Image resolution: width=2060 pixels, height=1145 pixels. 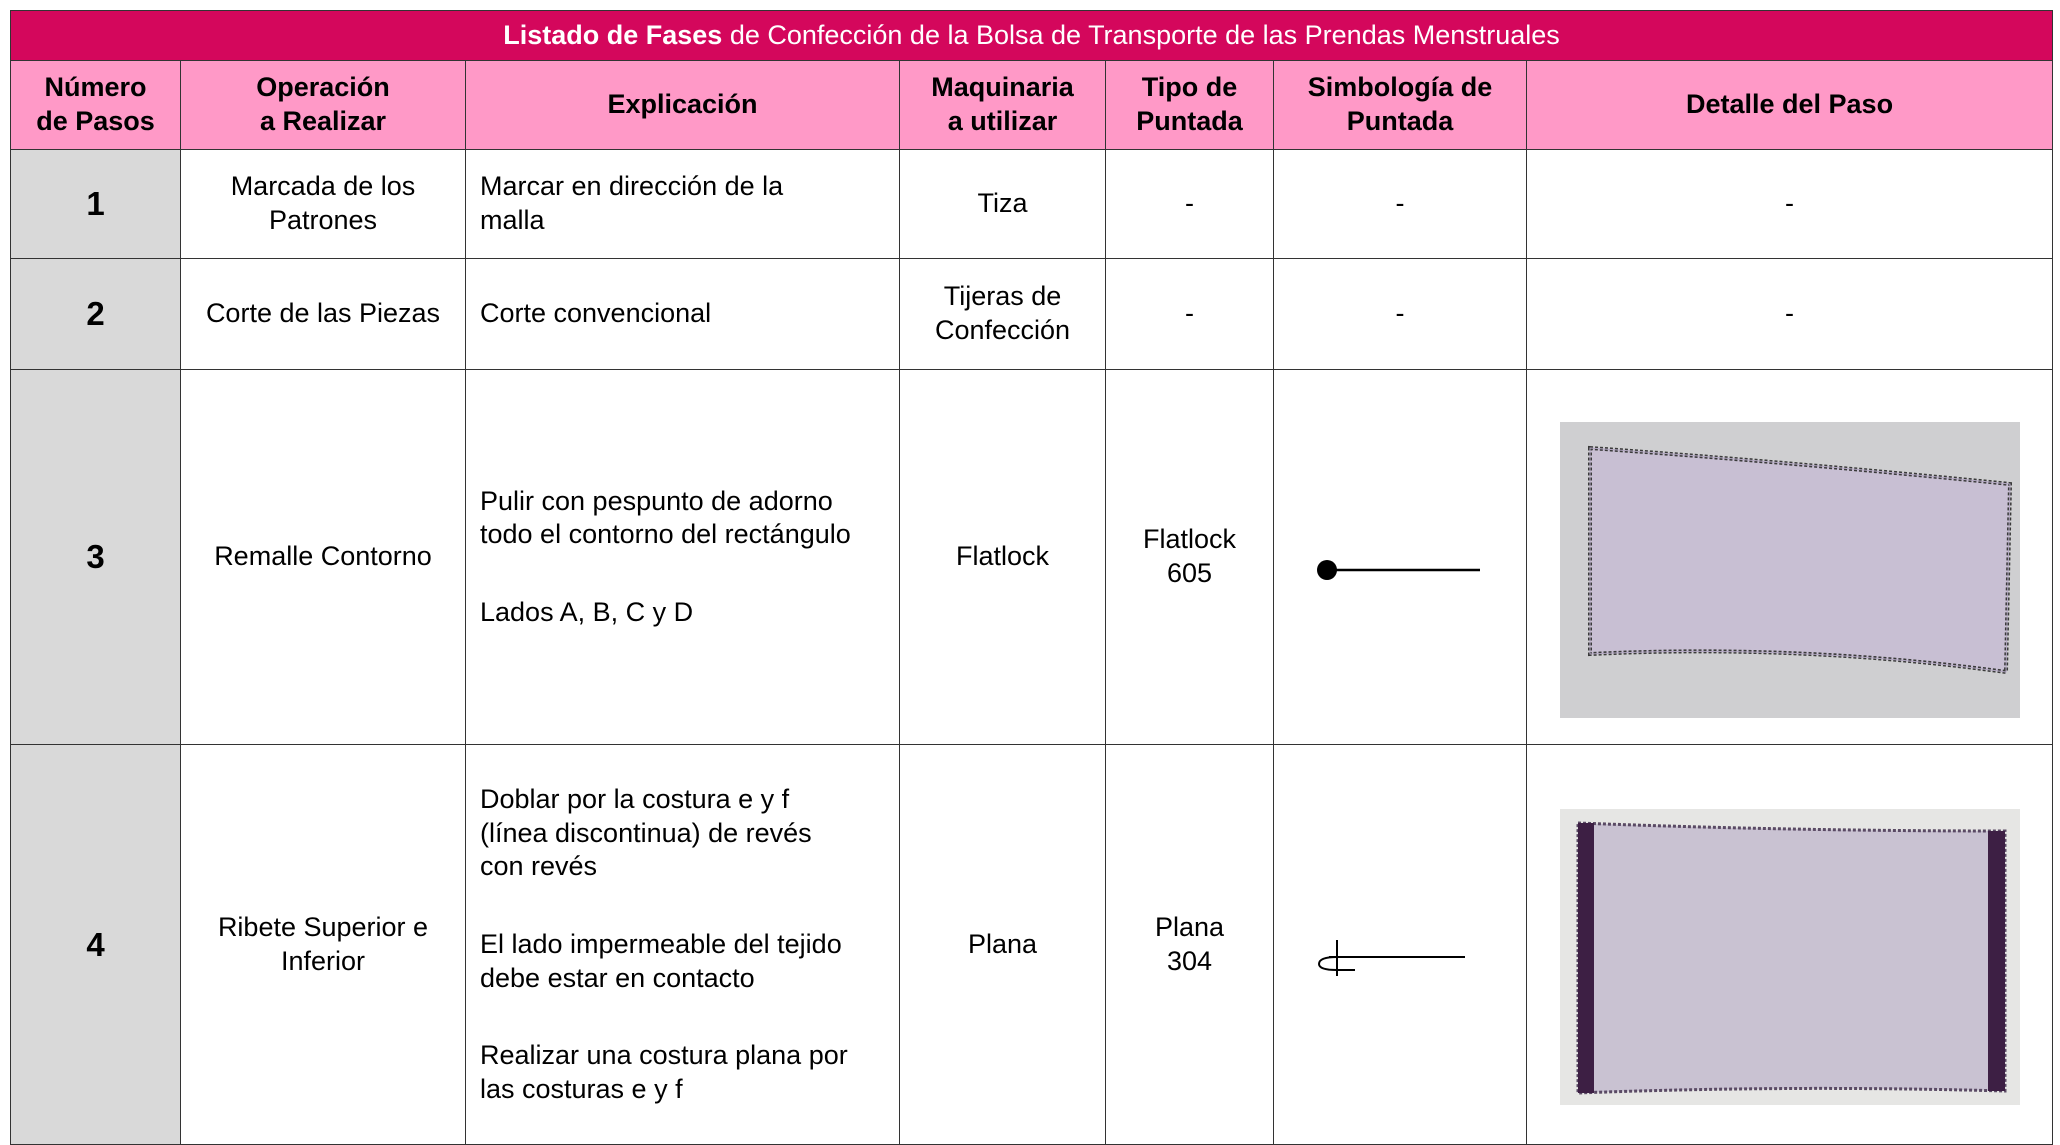 I want to click on header: Simbología de Puntada, so click(x=1400, y=105).